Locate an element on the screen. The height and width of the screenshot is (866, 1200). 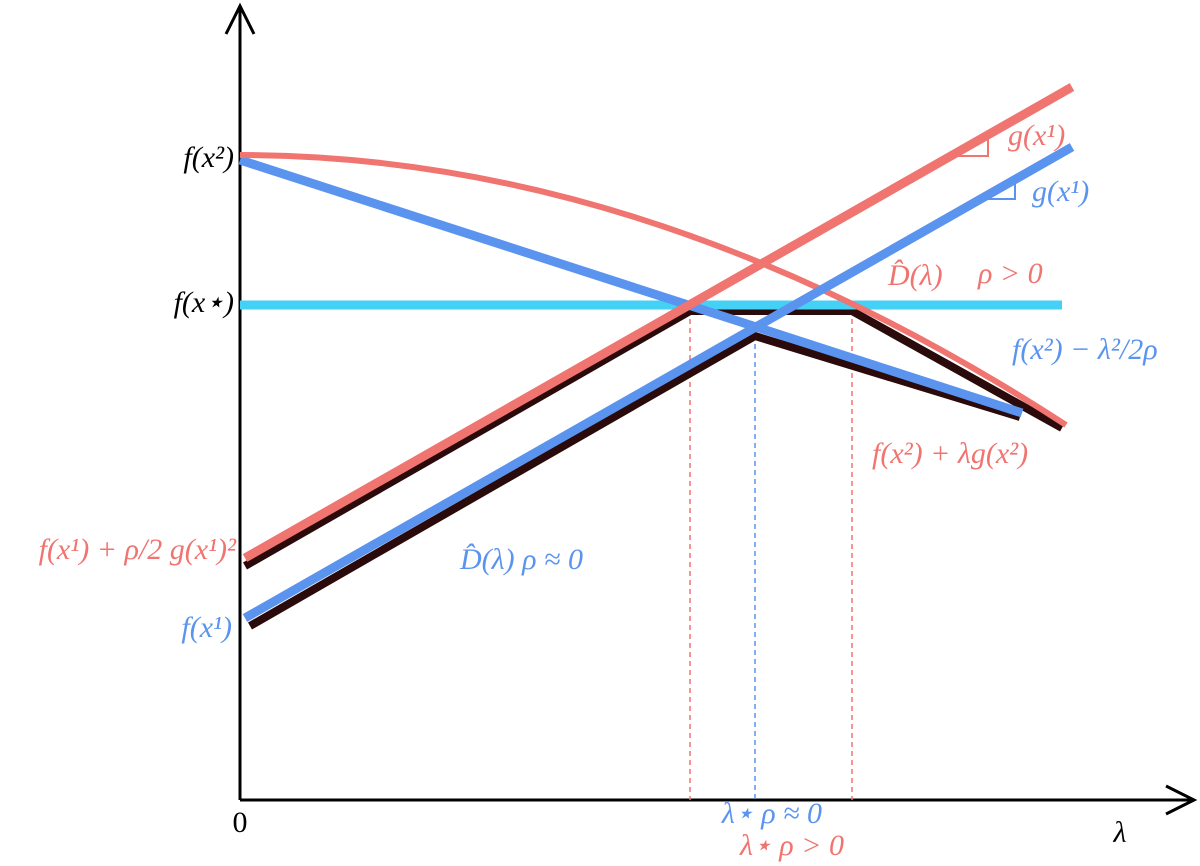
curve-label: ρ > 0 is located at coordinates (1010, 273).